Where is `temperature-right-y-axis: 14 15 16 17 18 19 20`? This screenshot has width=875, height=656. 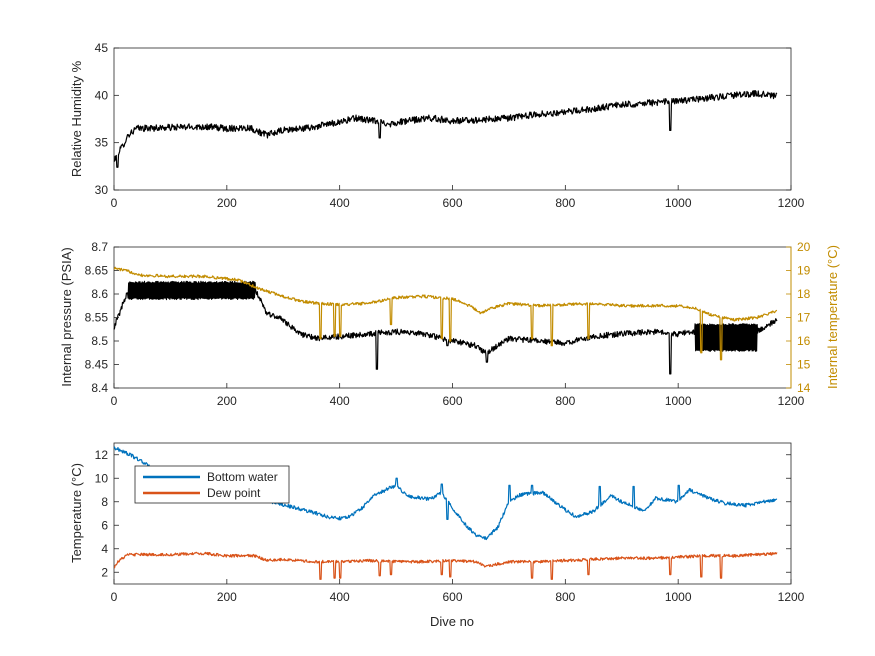
temperature-right-y-axis: 14 15 16 17 18 19 20 is located at coordinates (798, 317).